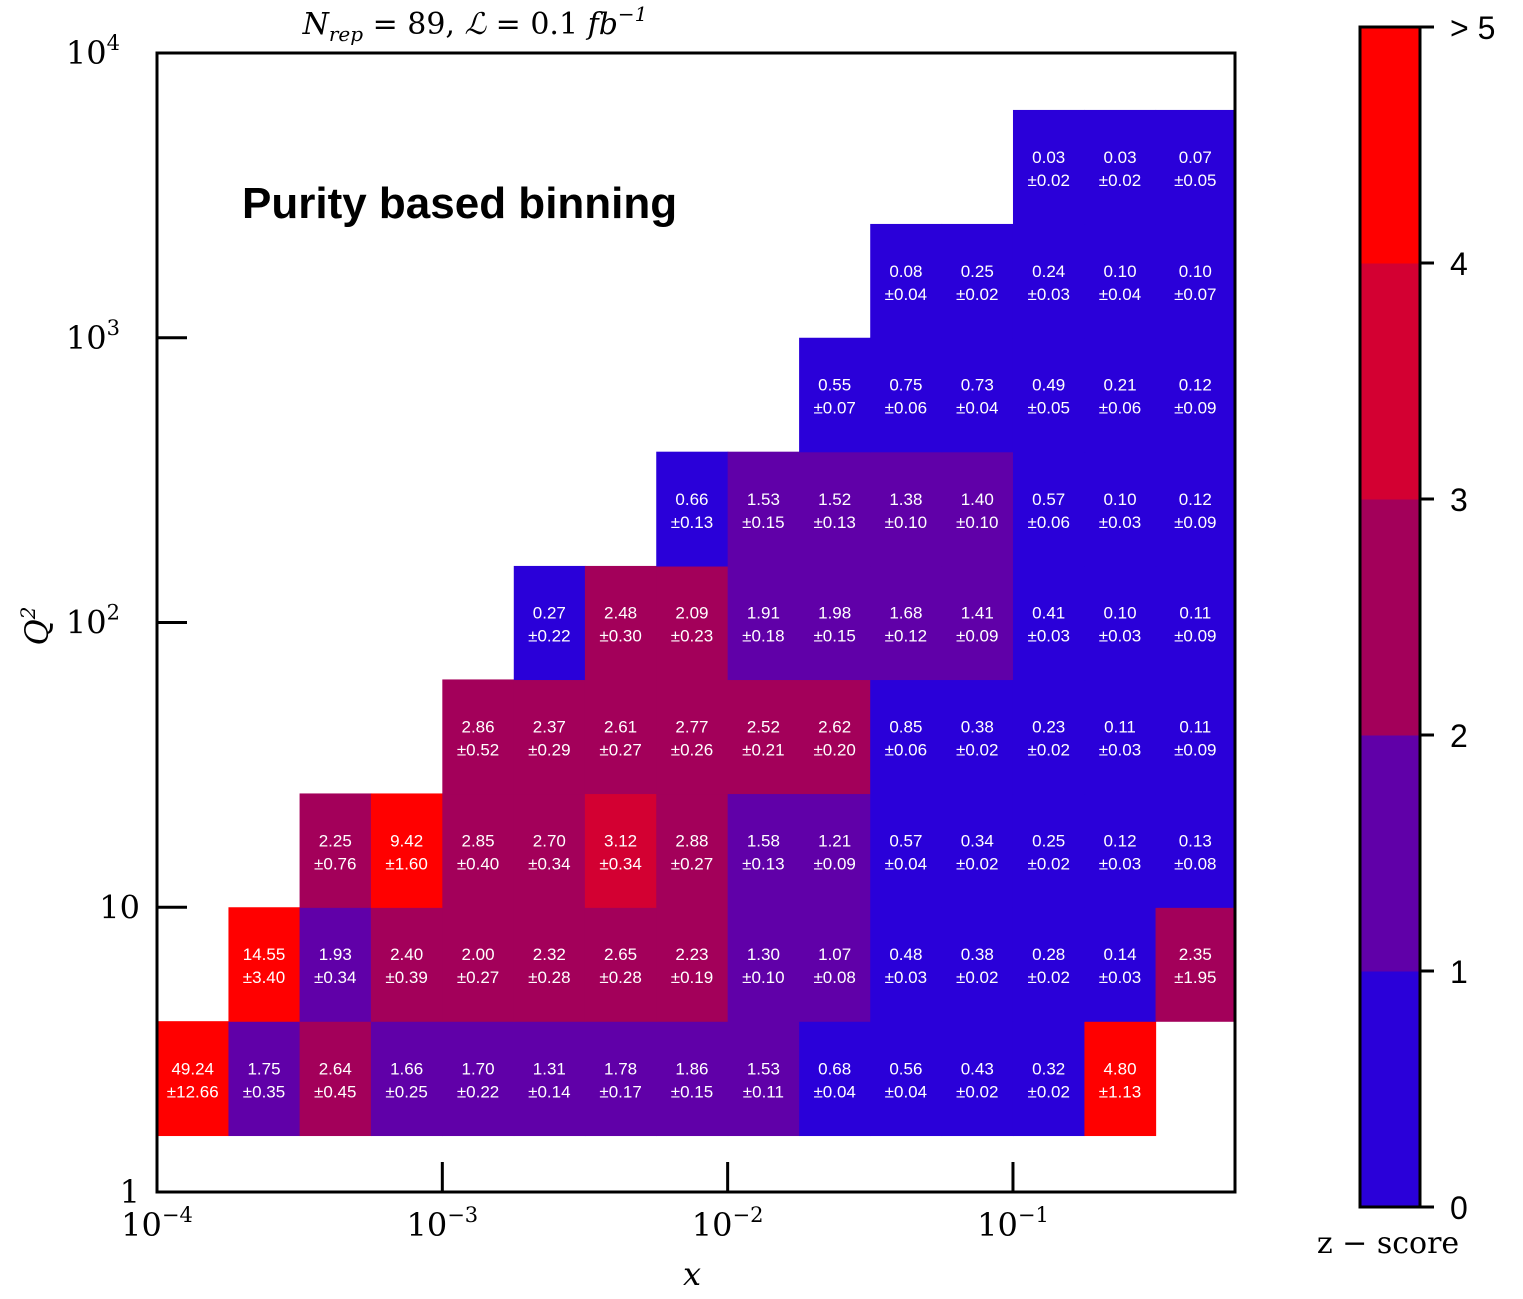 The height and width of the screenshot is (1299, 1523). Describe the element at coordinates (476, 24) in the screenshot. I see `title-lum: ℒ` at that location.